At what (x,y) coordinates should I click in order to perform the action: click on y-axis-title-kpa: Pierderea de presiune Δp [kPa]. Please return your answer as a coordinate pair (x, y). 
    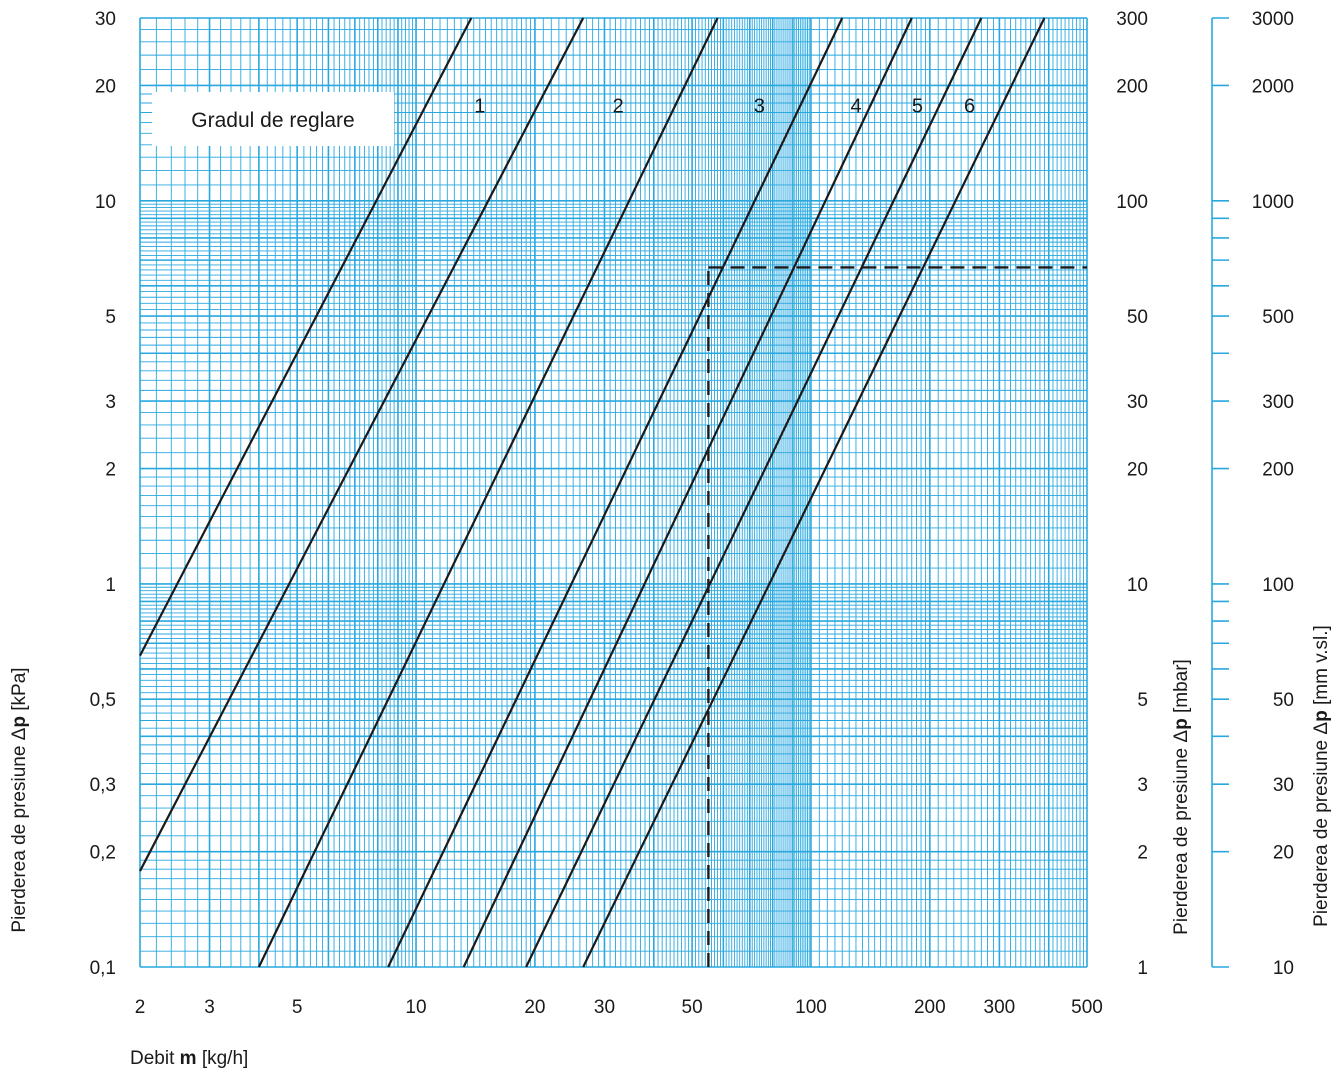
    Looking at the image, I should click on (19, 799).